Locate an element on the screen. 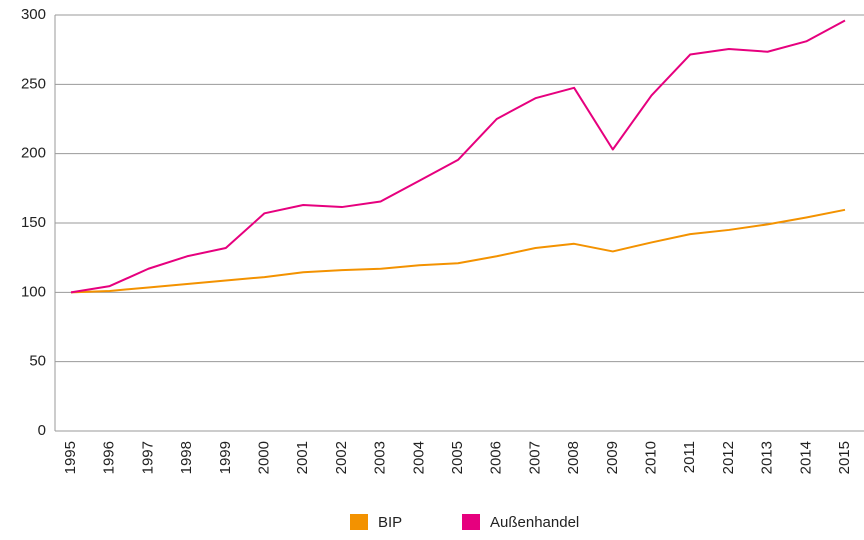 Image resolution: width=864 pixels, height=540 pixels. x-tick-label: 2003 is located at coordinates (380, 457).